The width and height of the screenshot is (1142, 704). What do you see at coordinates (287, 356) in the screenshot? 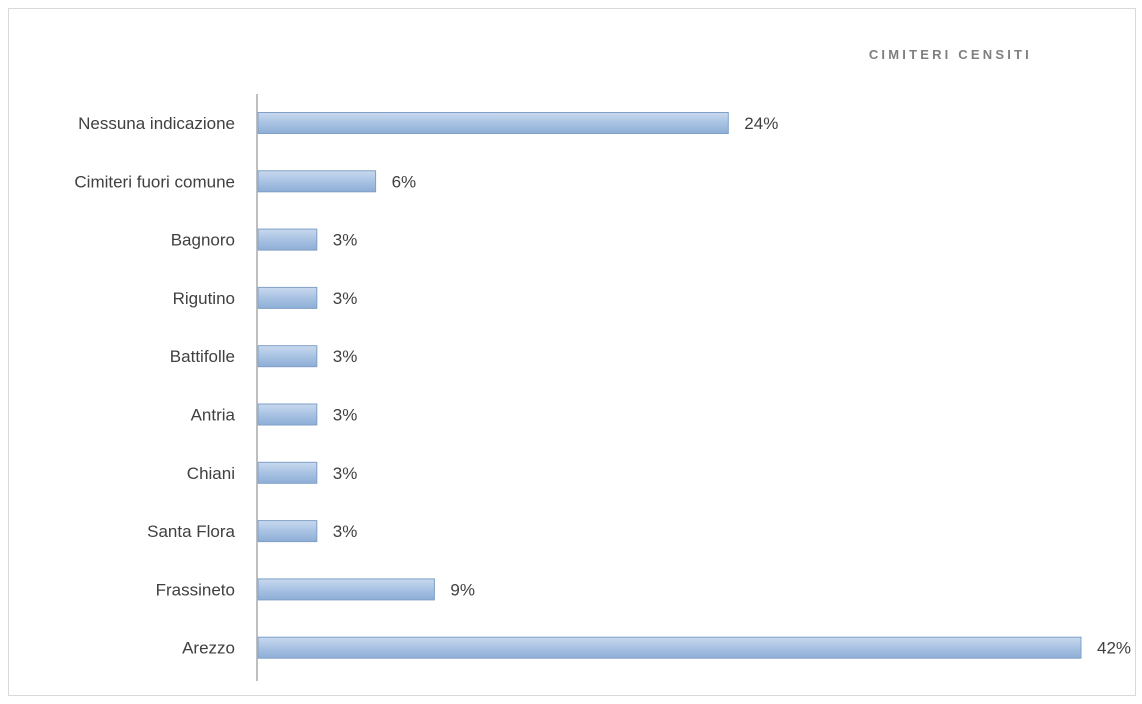
I see `bar-battifolle` at bounding box center [287, 356].